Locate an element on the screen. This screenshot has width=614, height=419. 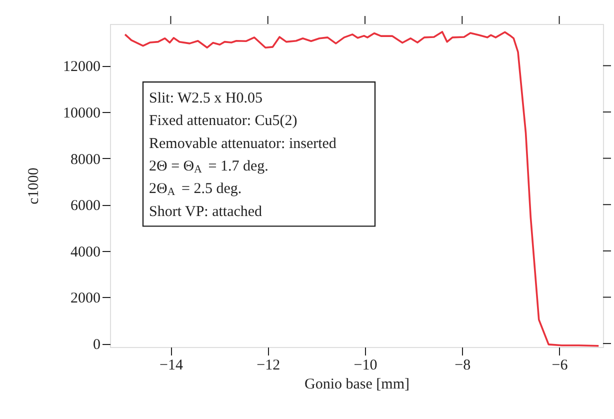
x-tick-label: −6 is located at coordinates (560, 366).